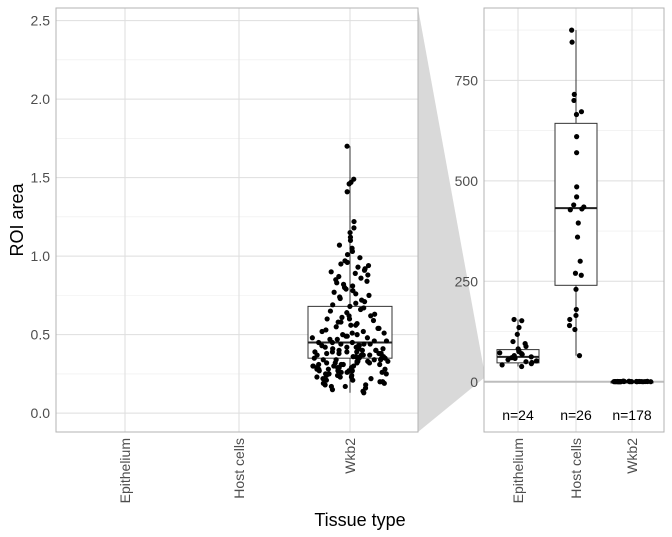  Describe the element at coordinates (41, 413) in the screenshot. I see `main-y-tick-label: 0.0` at that location.